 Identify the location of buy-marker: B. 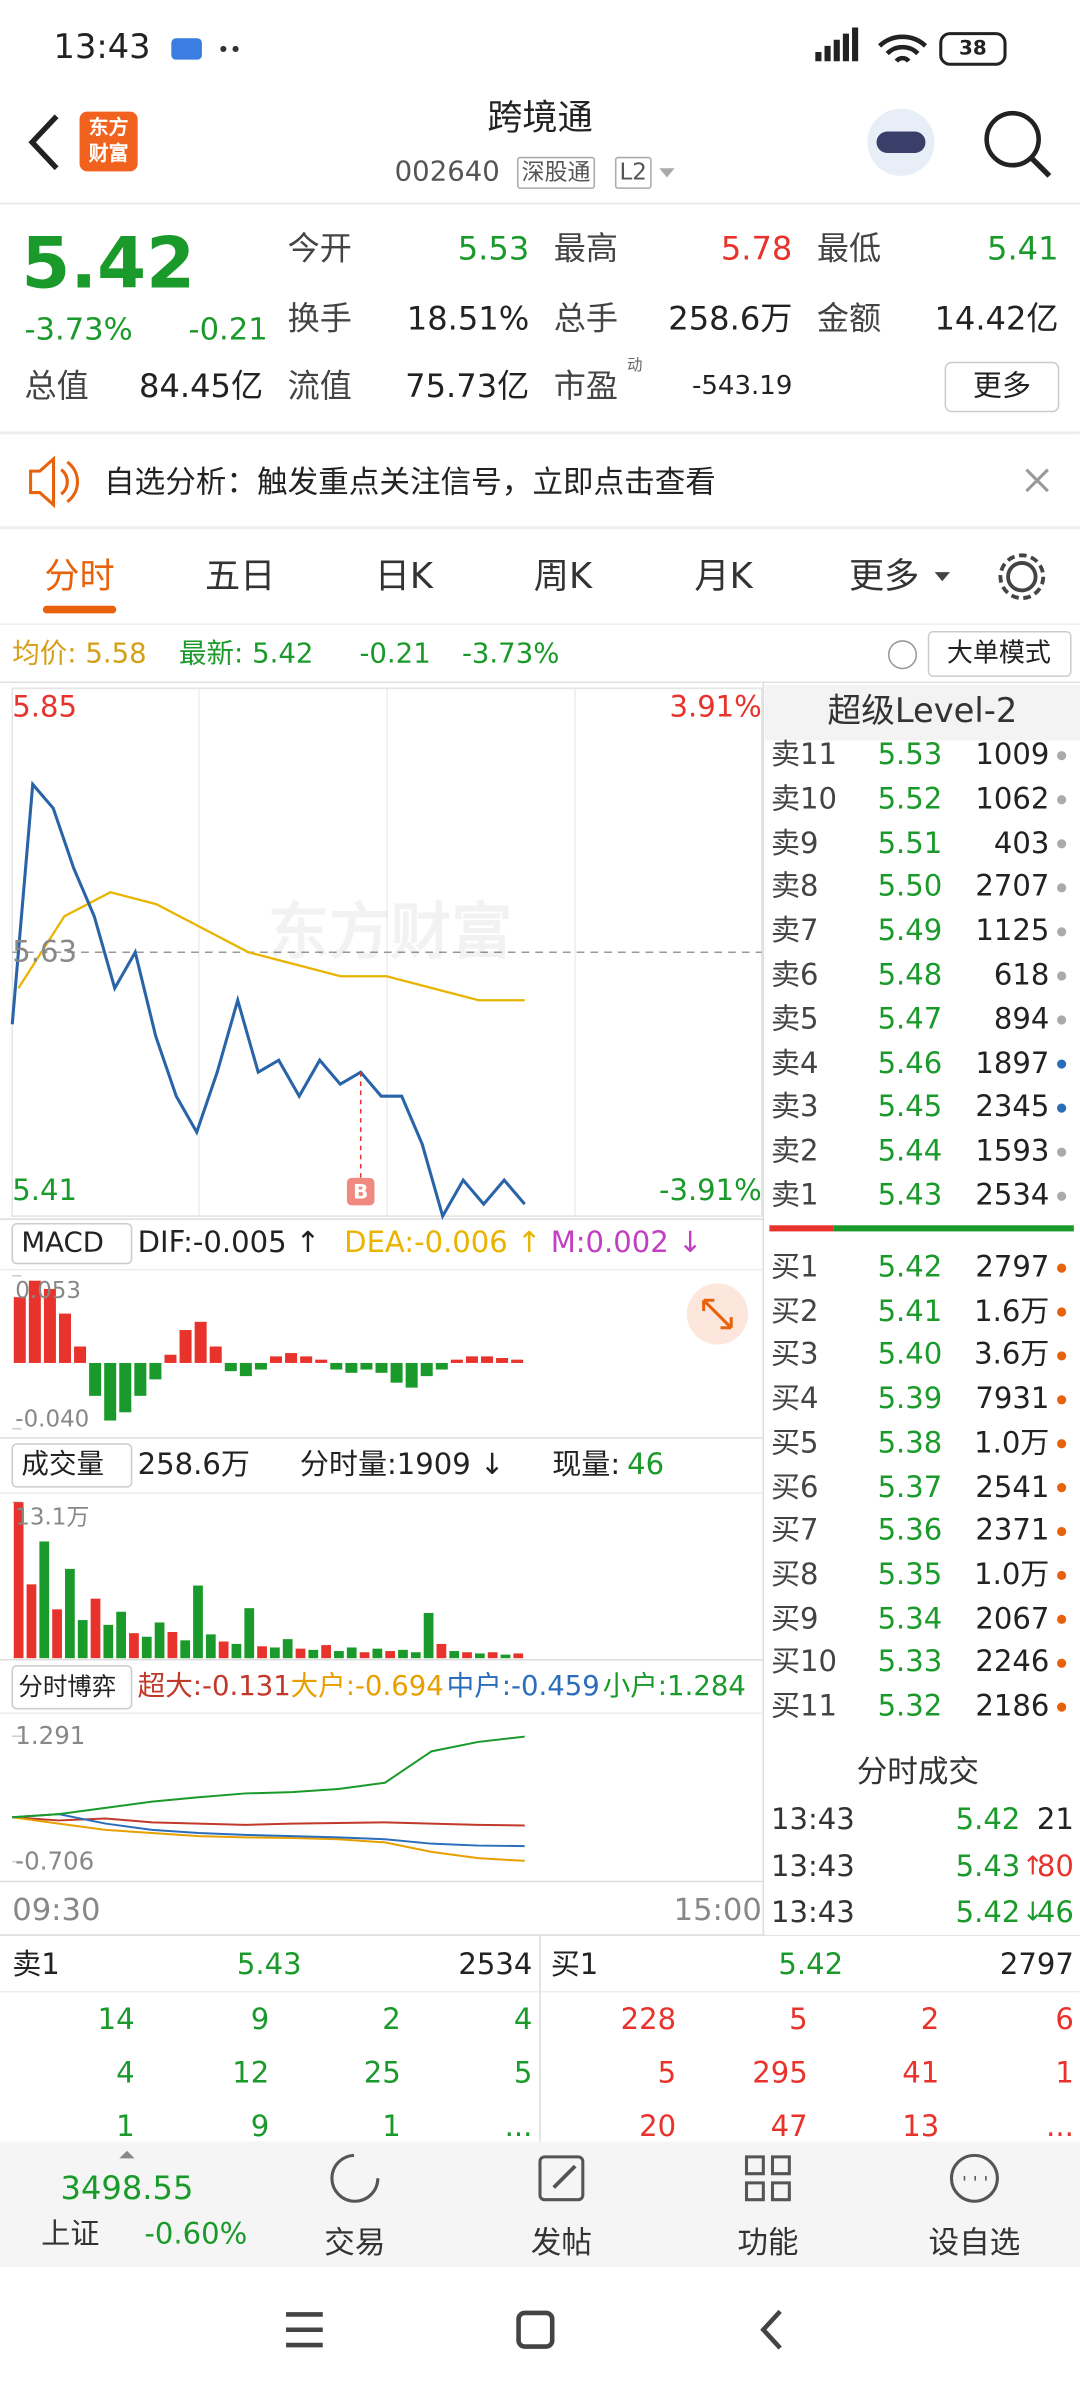
(361, 1193).